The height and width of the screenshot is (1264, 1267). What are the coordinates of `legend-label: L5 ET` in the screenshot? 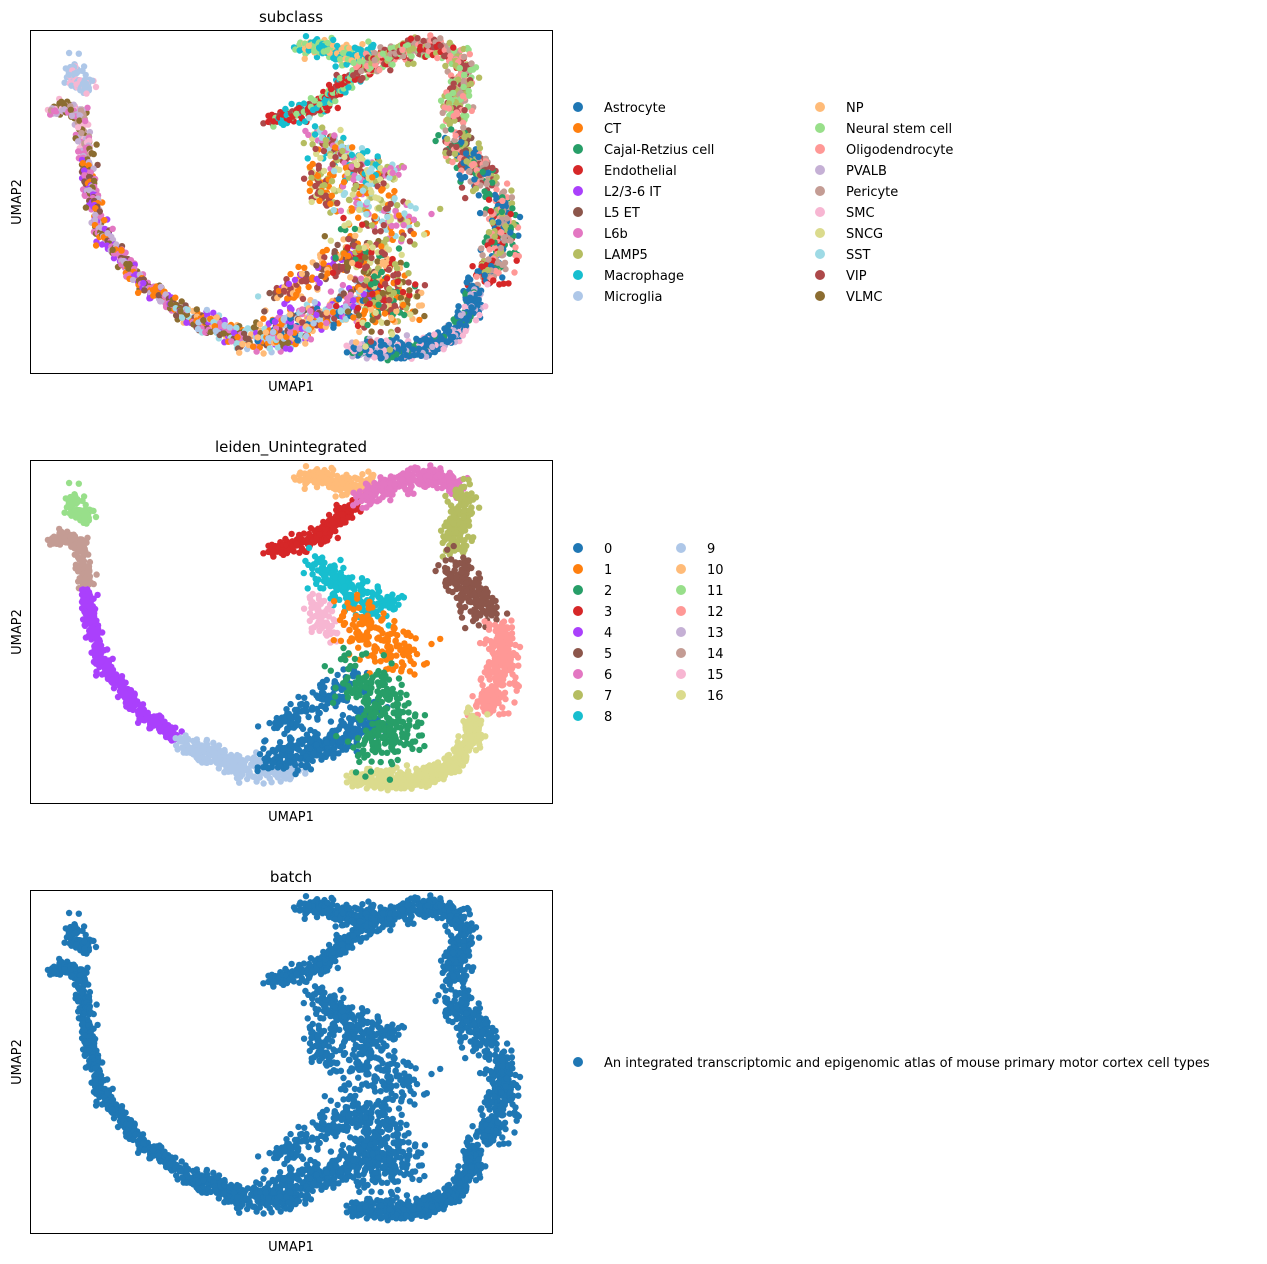 It's located at (622, 213).